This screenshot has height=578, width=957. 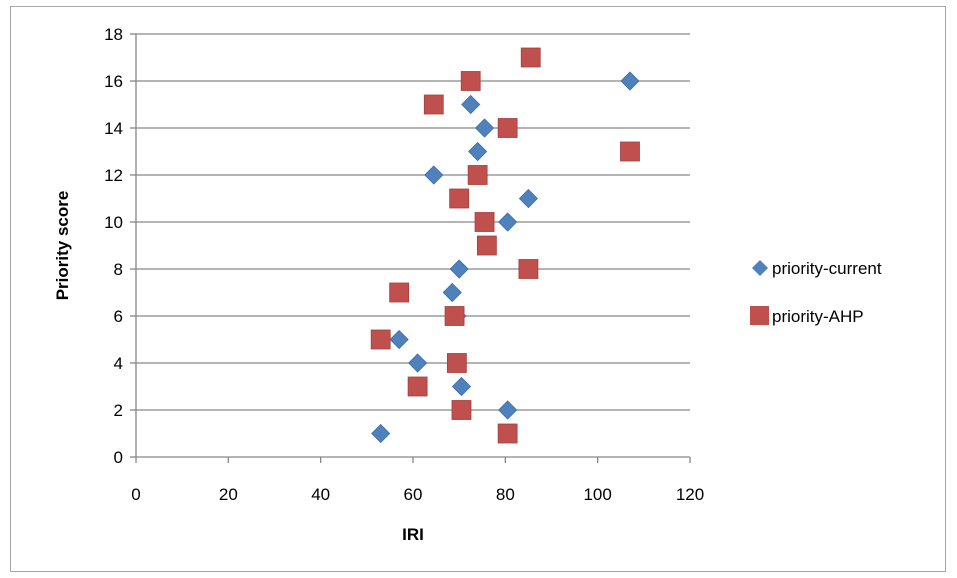 What do you see at coordinates (118, 363) in the screenshot?
I see `y-tick-label: 4` at bounding box center [118, 363].